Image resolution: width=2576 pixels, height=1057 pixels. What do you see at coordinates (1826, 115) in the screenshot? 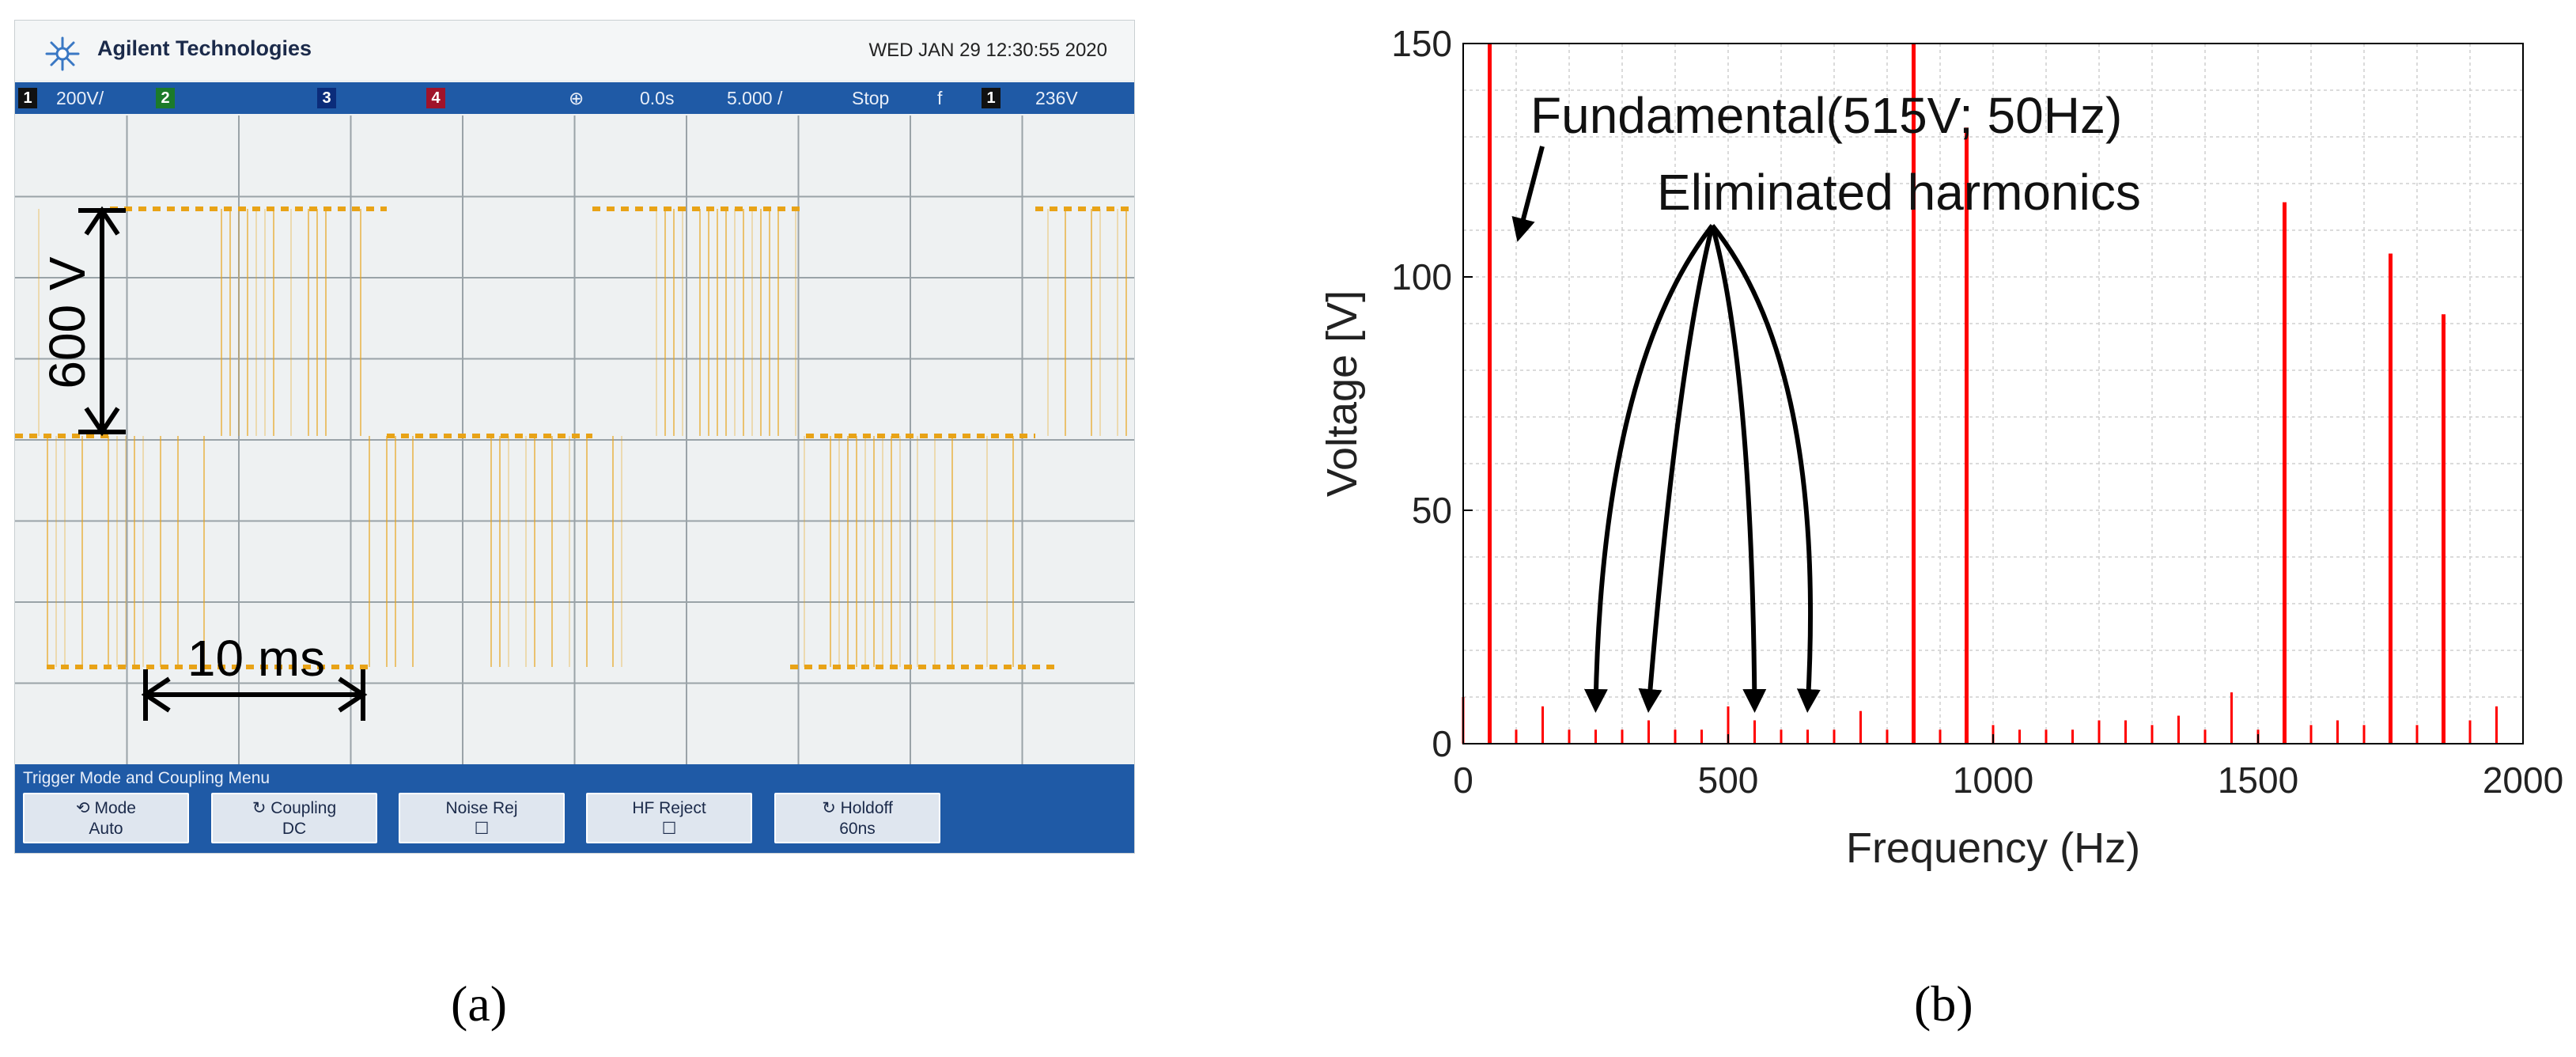
I see `fundamental-annotation: Fundamental(515V; 50Hz)` at bounding box center [1826, 115].